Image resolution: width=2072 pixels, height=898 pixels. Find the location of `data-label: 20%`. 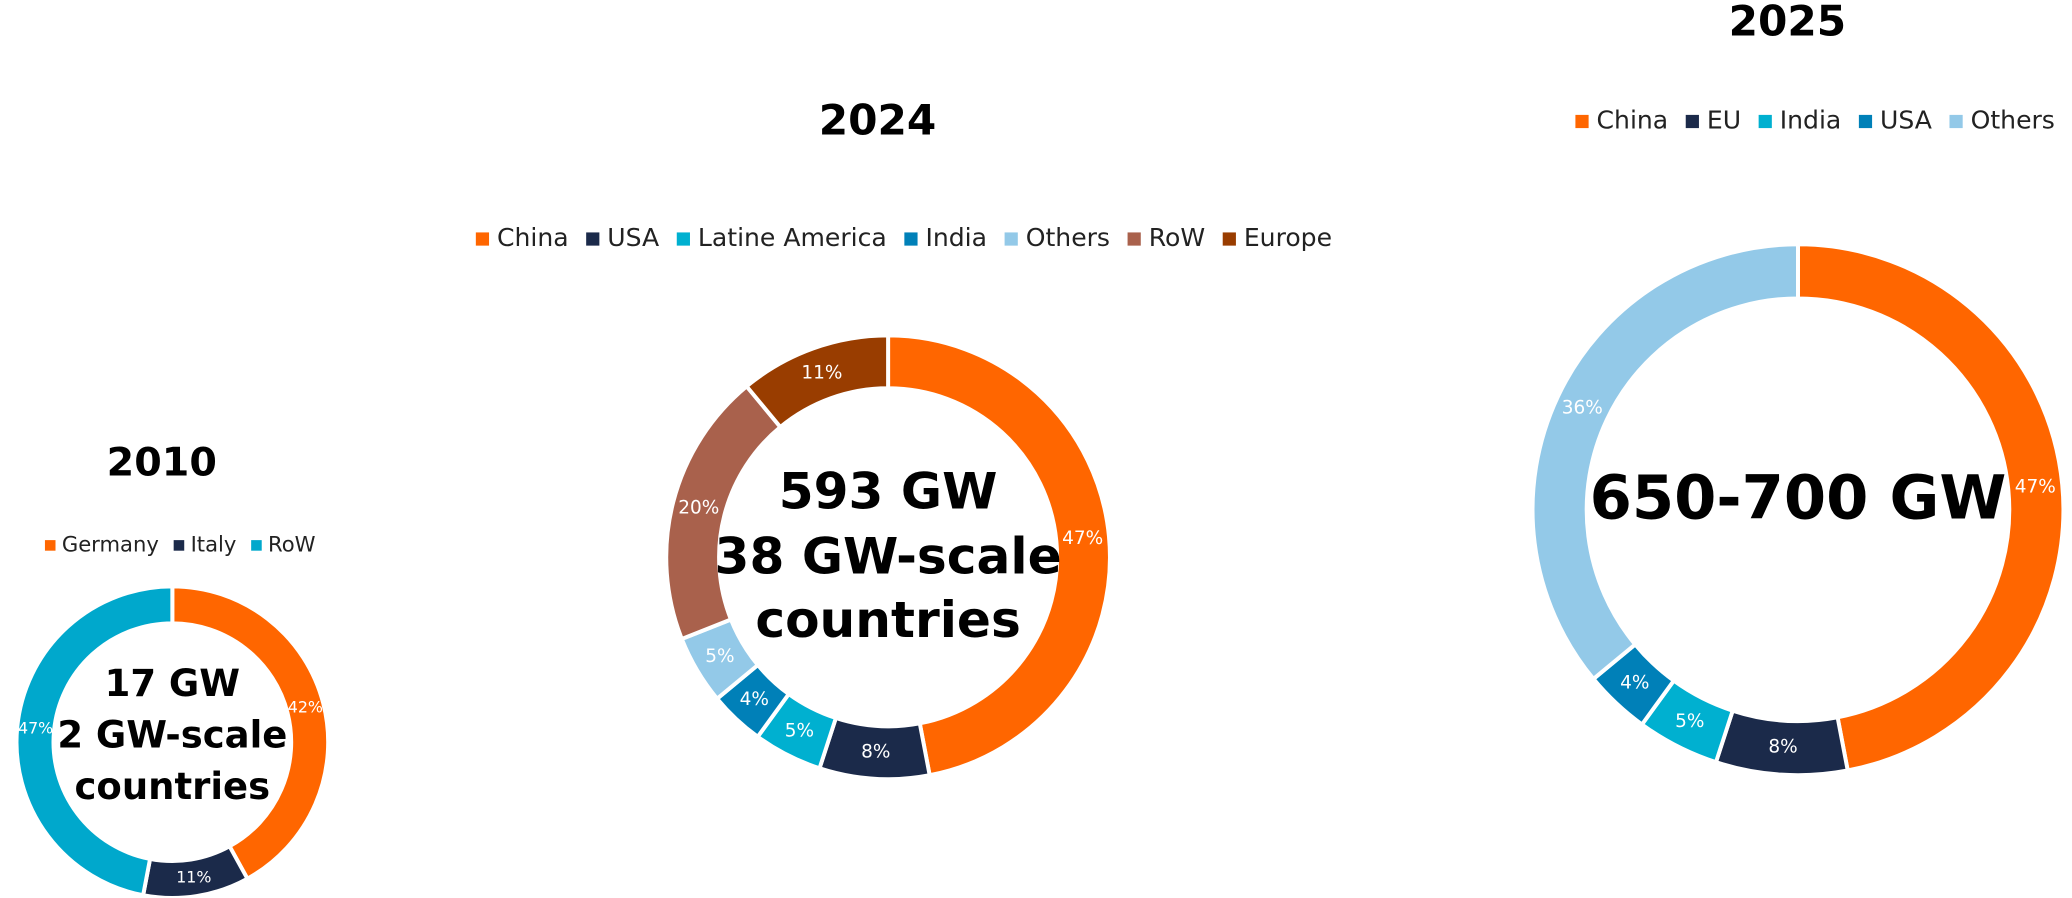

data-label: 20% is located at coordinates (698, 508).